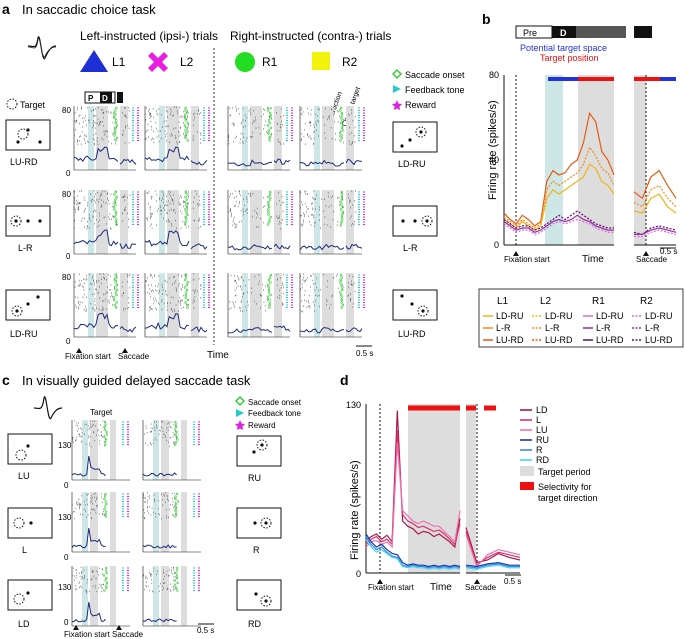 The image size is (685, 639). What do you see at coordinates (259, 451) in the screenshot?
I see `config-box-ru` at bounding box center [259, 451].